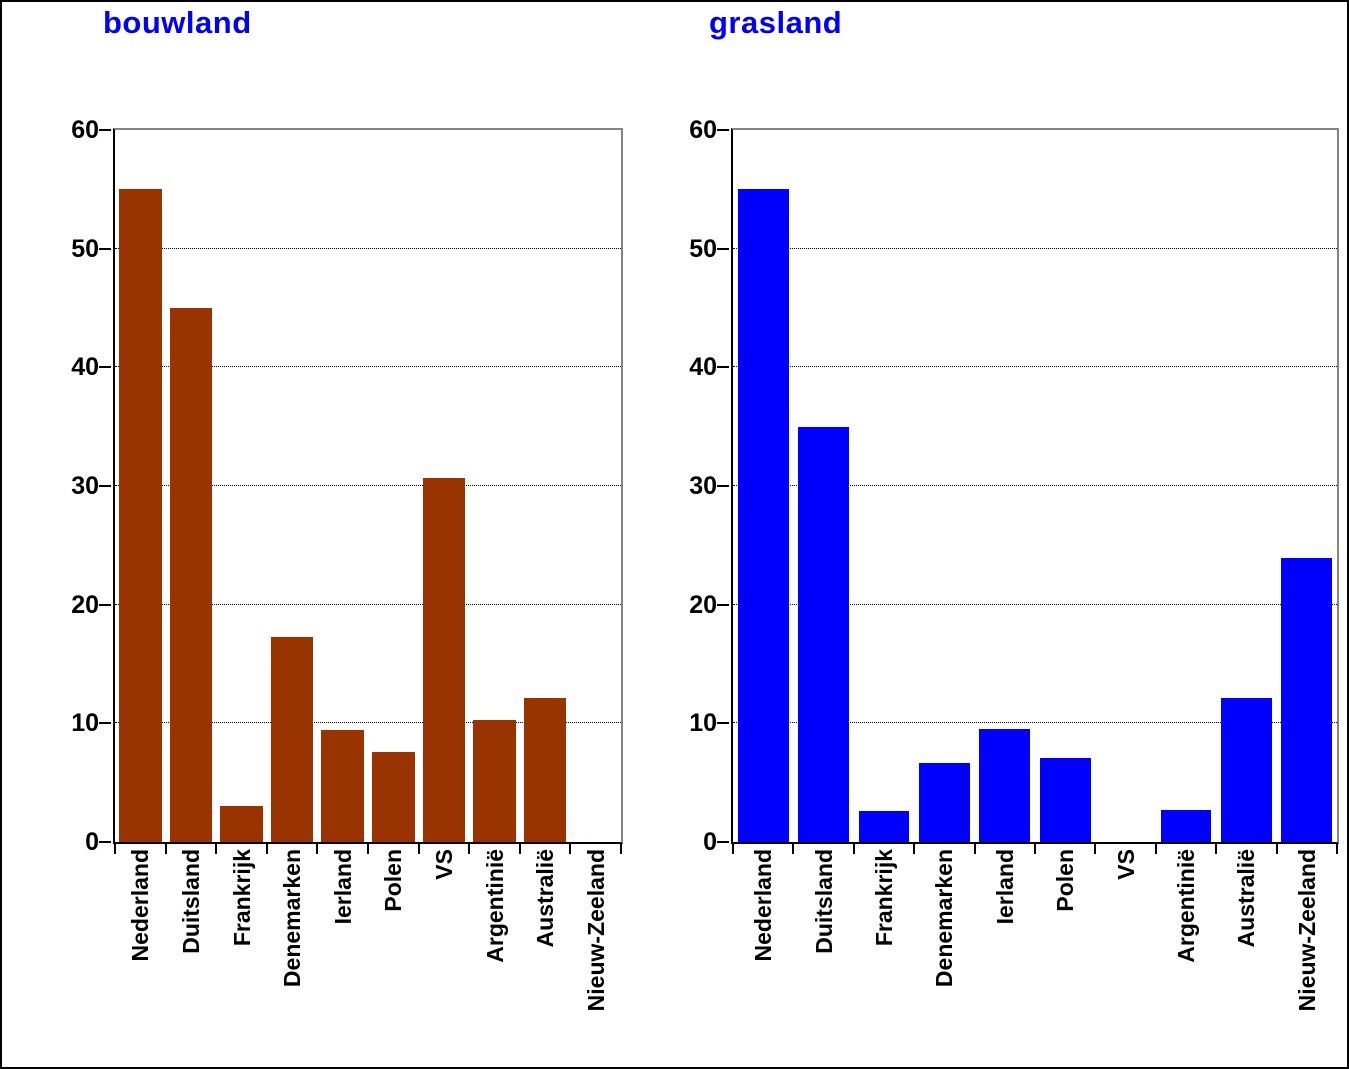  I want to click on chart-title-bouwland: bouwland, so click(177, 22).